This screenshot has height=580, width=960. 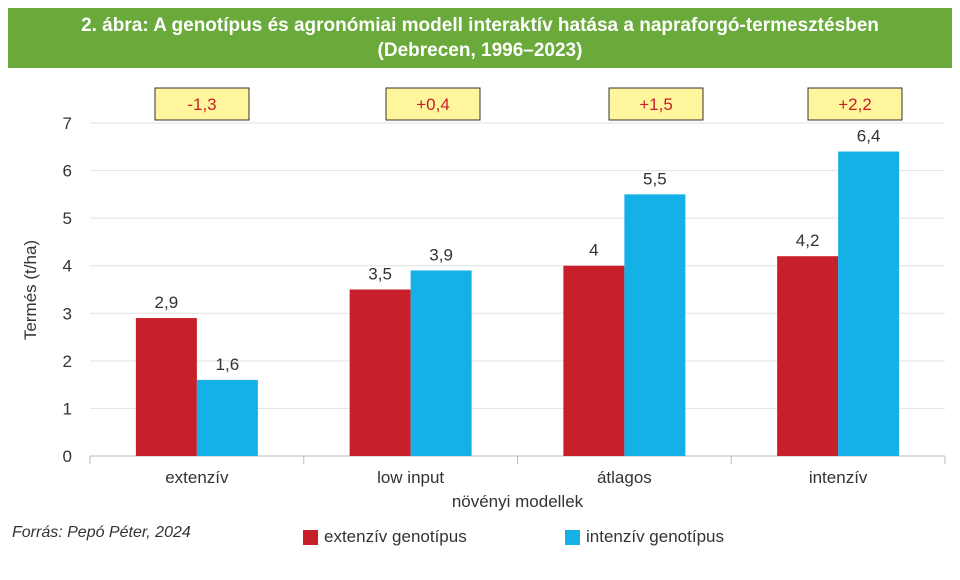 I want to click on data-label: 6,4, so click(x=869, y=136).